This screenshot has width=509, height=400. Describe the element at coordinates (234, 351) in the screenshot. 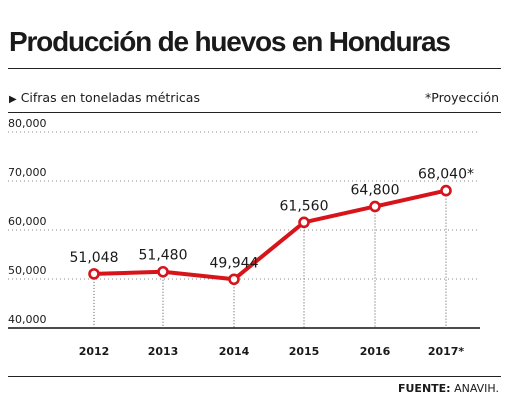

I see `x-tick-label: 2014` at that location.